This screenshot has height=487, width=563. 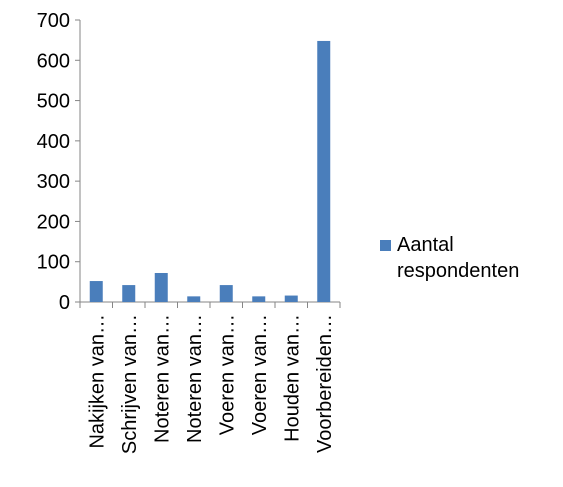 What do you see at coordinates (458, 258) in the screenshot?
I see `legend-label: Aantal respondenten` at bounding box center [458, 258].